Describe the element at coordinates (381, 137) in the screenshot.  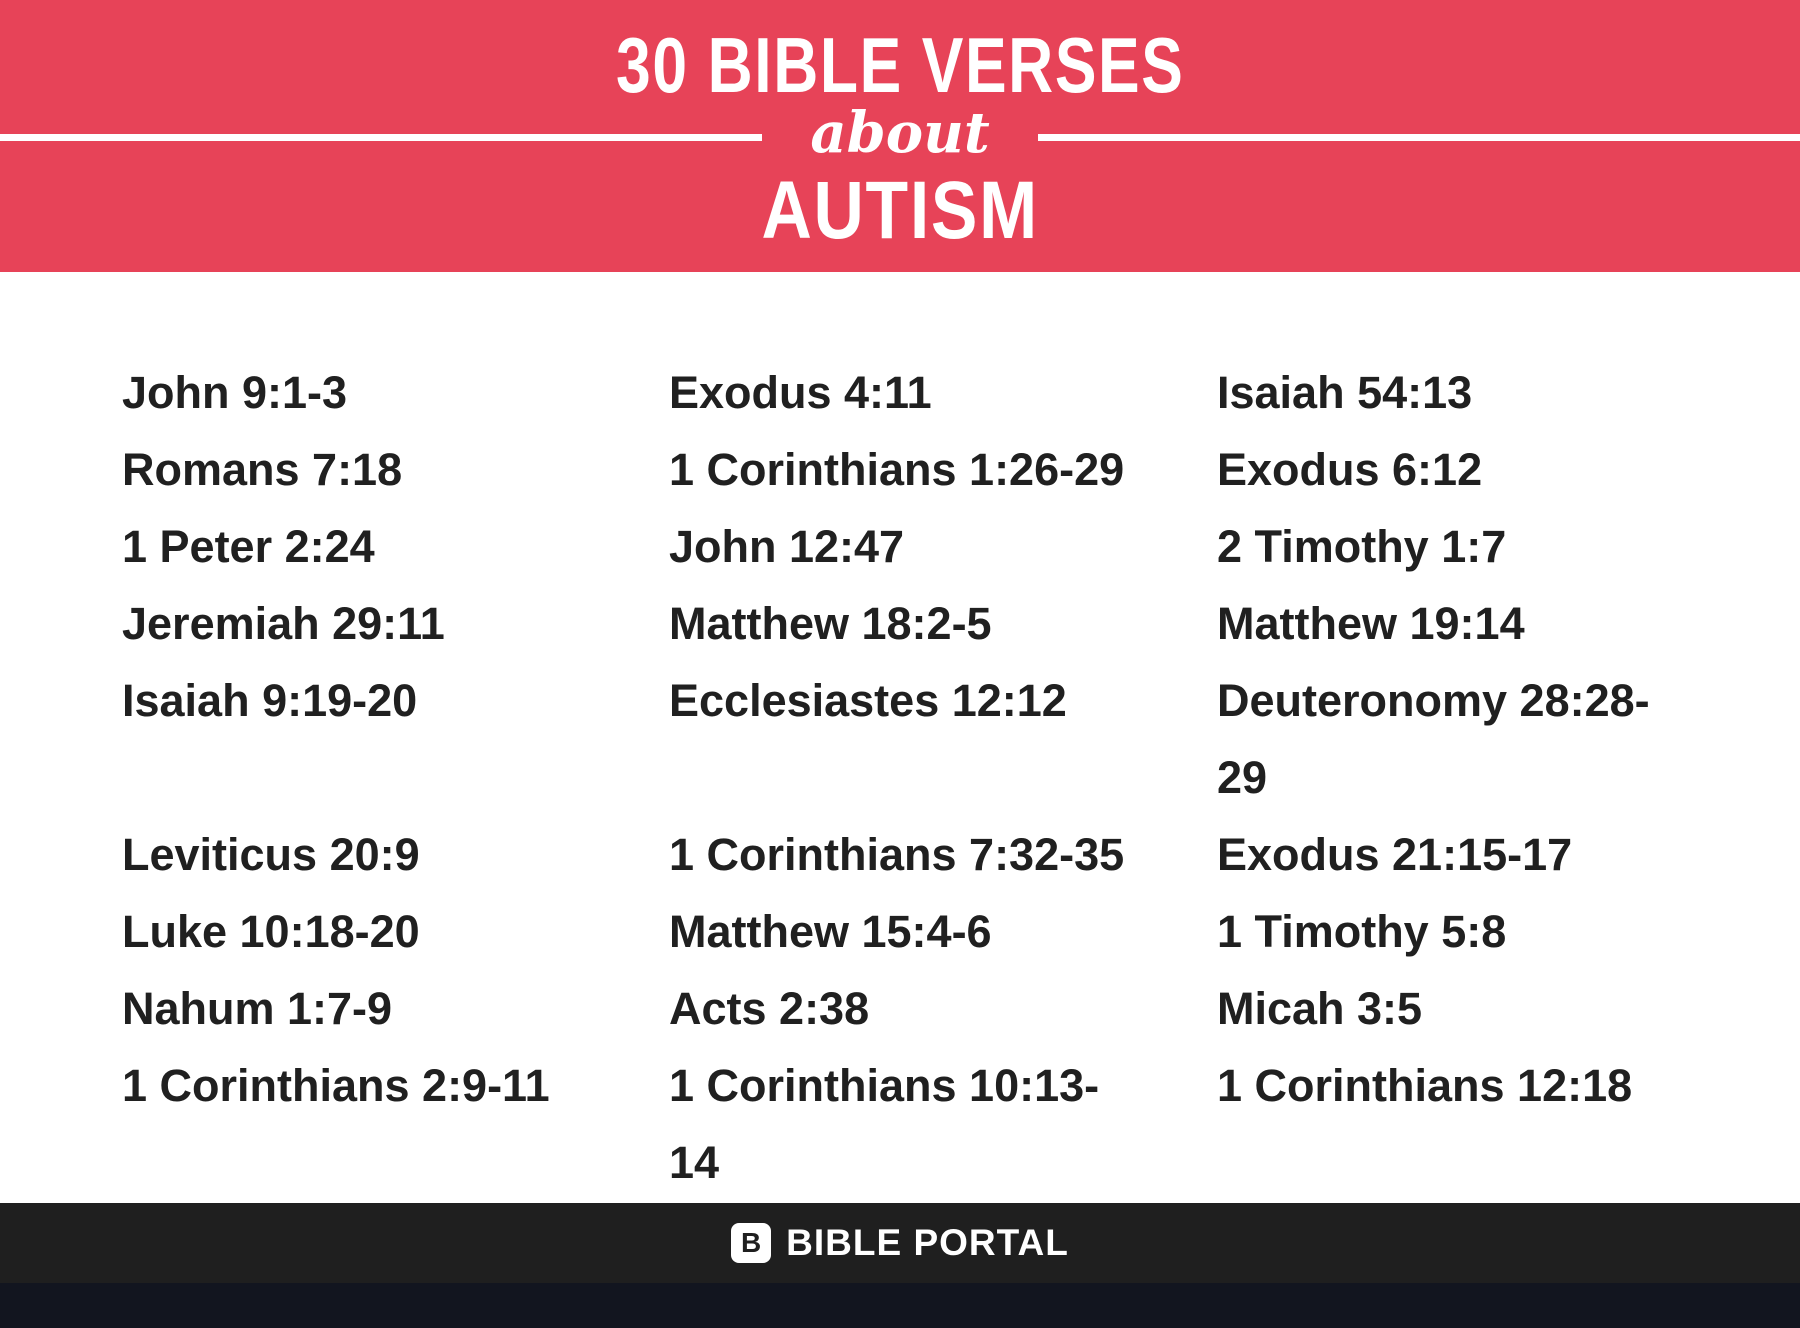
I see `divider-line-left` at that location.